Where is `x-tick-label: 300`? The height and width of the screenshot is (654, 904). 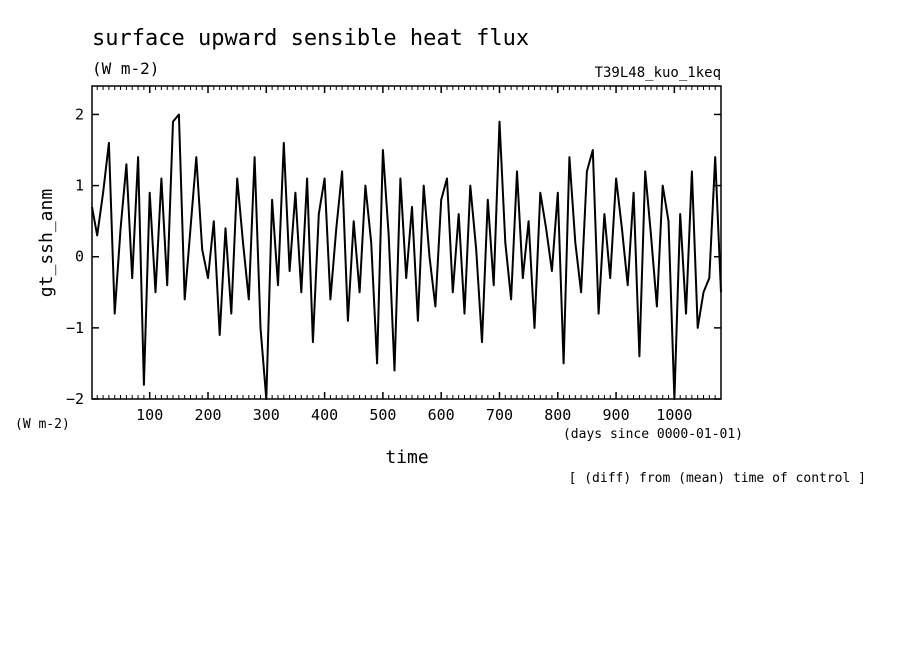 x-tick-label: 300 is located at coordinates (266, 415).